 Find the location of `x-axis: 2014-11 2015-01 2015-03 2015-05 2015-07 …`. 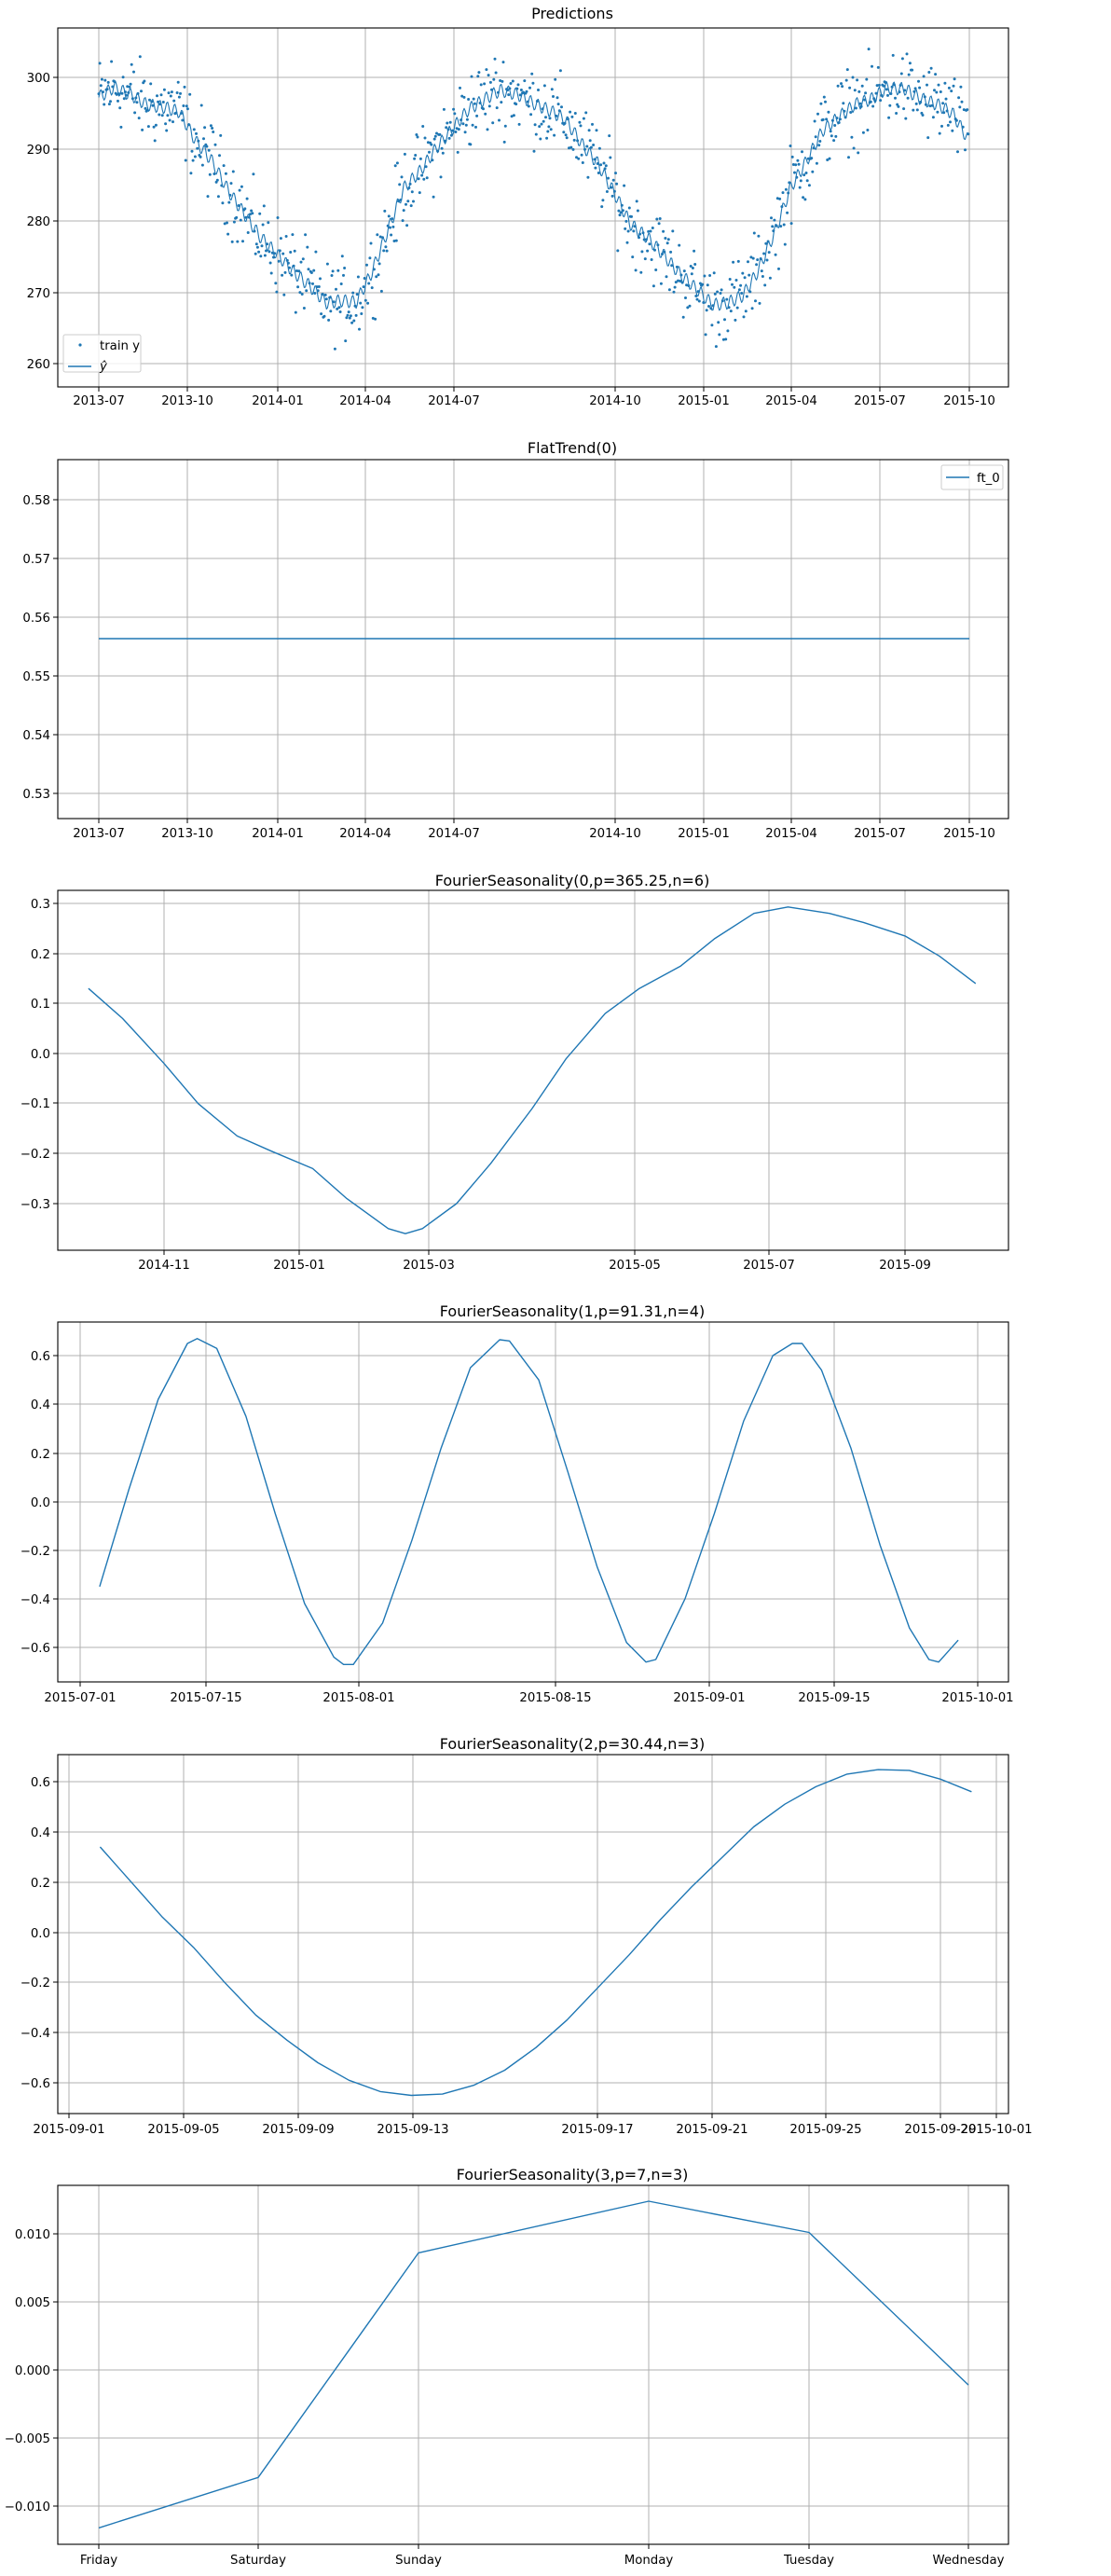

x-axis: 2014-11 2015-01 2015-03 2015-05 2015-07 … is located at coordinates (534, 1261).